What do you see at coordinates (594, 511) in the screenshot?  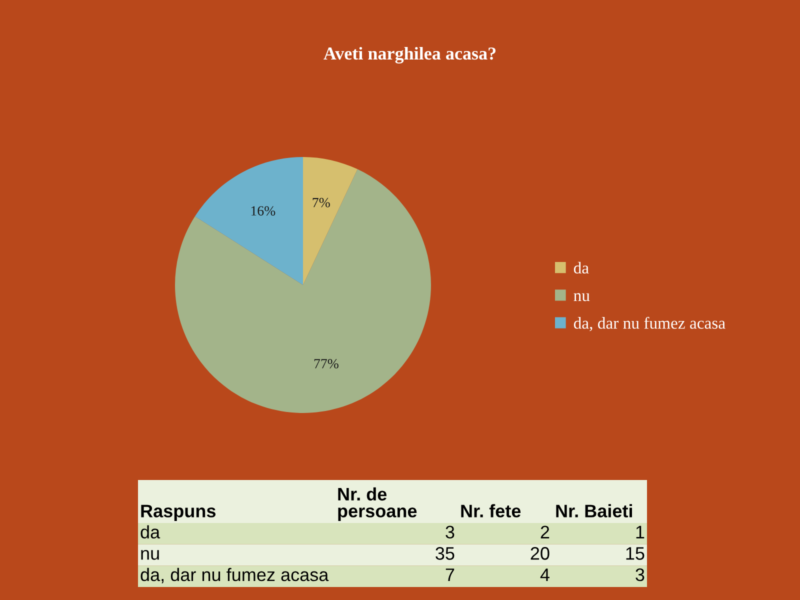 I see `text: Nr. Baieti` at bounding box center [594, 511].